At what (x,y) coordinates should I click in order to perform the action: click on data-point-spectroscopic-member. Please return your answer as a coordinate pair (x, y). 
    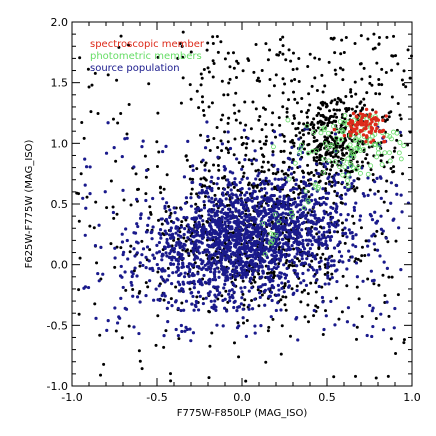
    Looking at the image, I should click on (369, 117).